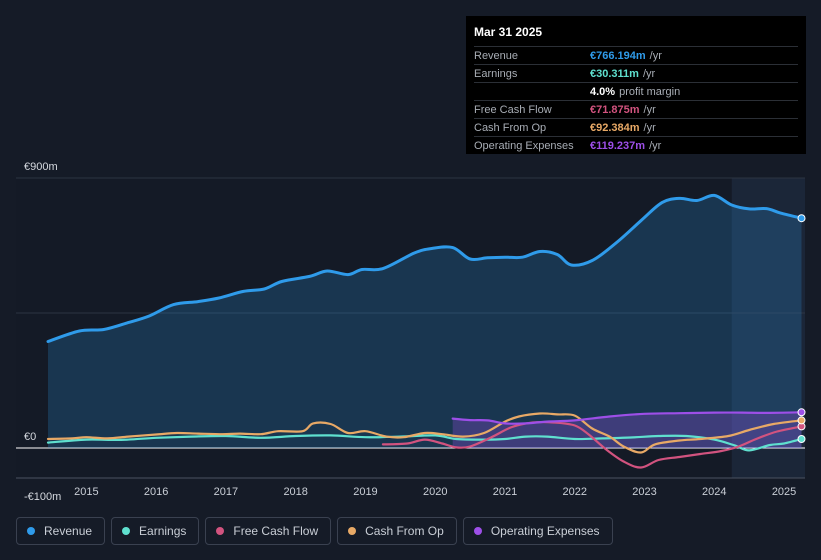 The image size is (821, 560). I want to click on cash-from-op-line, so click(424, 433).